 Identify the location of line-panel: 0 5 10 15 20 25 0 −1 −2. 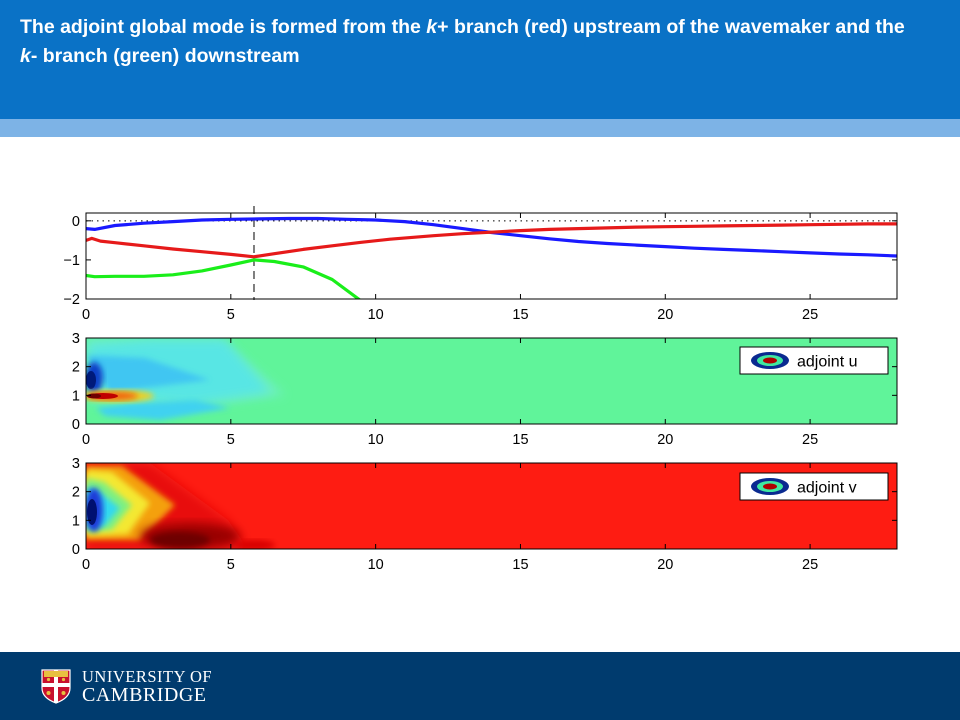
(480, 264).